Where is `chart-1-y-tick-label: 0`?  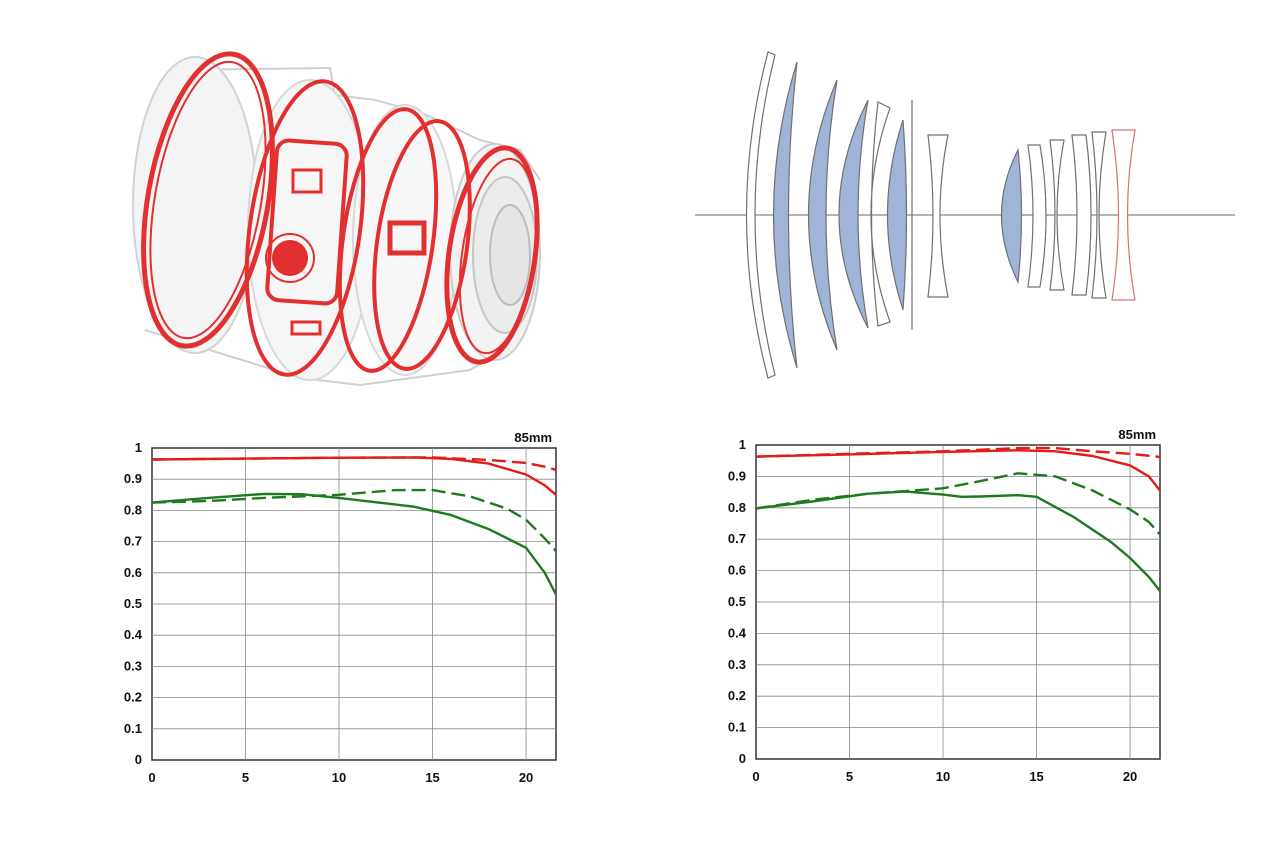 chart-1-y-tick-label: 0 is located at coordinates (138, 759).